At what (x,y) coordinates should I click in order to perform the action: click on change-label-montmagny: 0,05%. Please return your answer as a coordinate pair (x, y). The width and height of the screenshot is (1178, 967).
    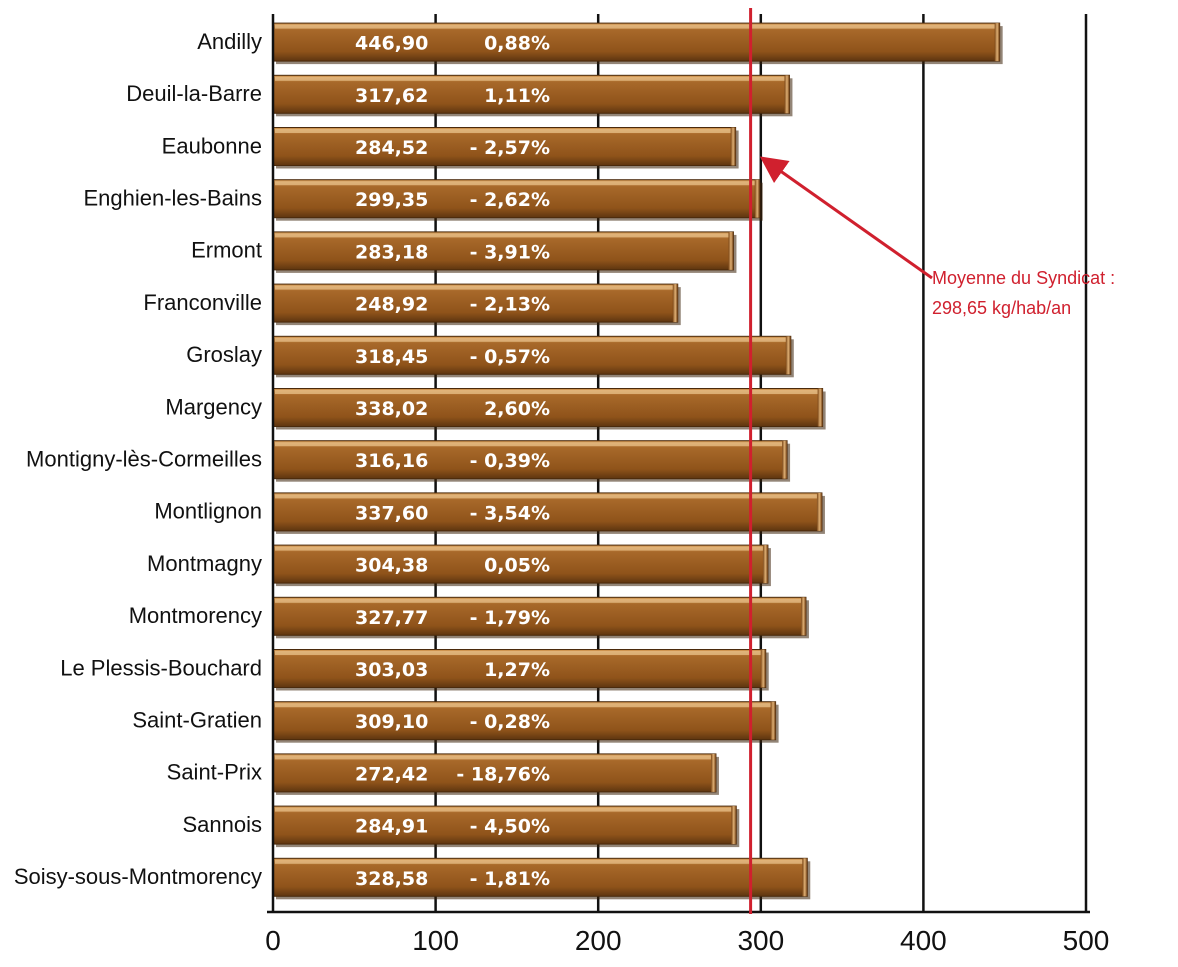
    Looking at the image, I should click on (517, 566).